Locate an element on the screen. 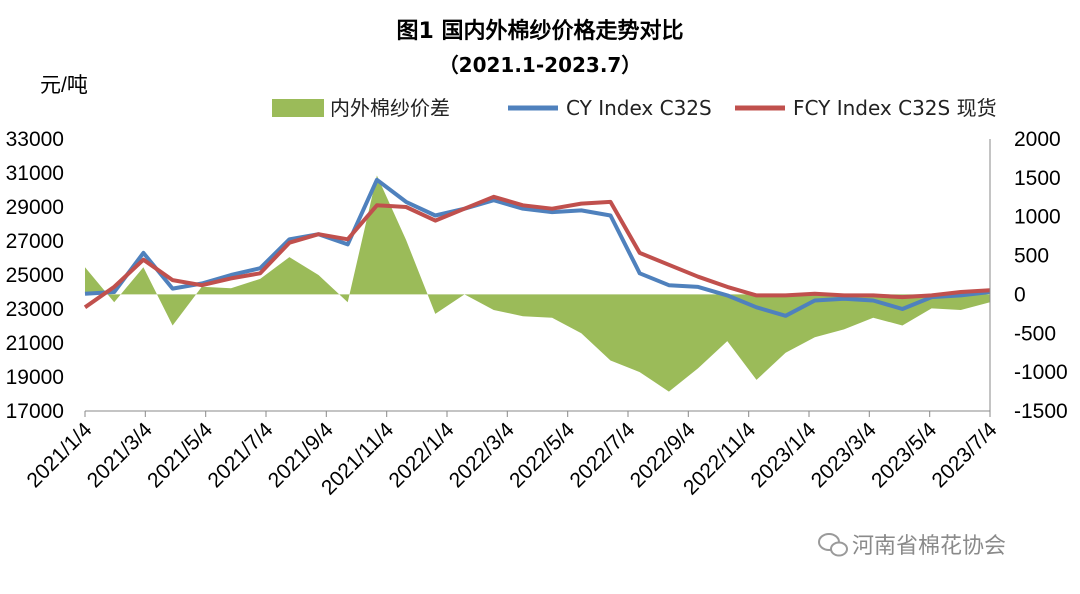 This screenshot has height=594, width=1080. y-right-tick-2: -500 is located at coordinates (1035, 333).